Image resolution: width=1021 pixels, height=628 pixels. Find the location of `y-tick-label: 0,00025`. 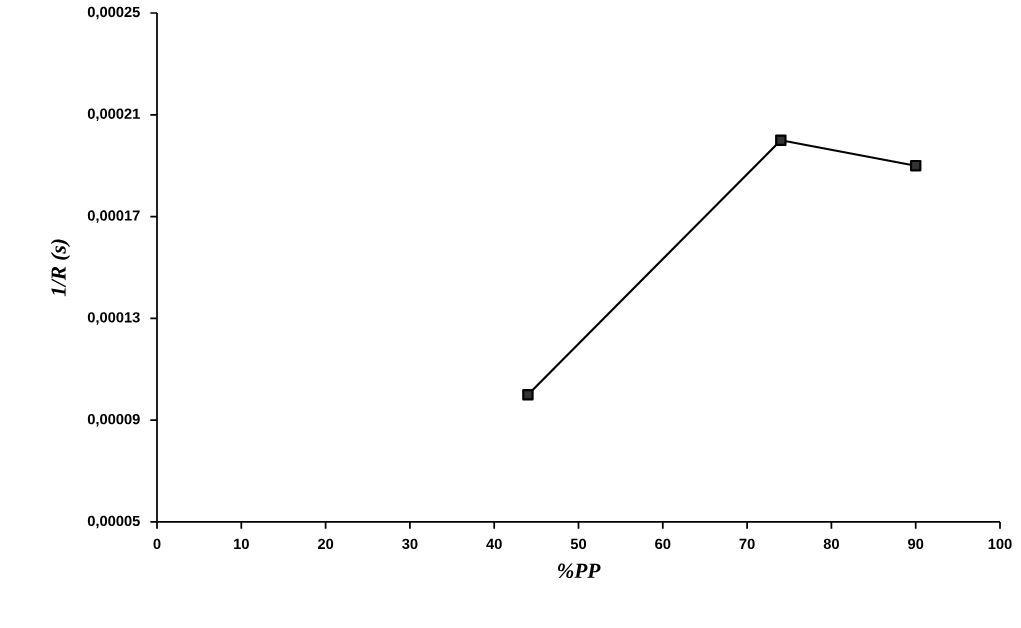

y-tick-label: 0,00025 is located at coordinates (113, 13).